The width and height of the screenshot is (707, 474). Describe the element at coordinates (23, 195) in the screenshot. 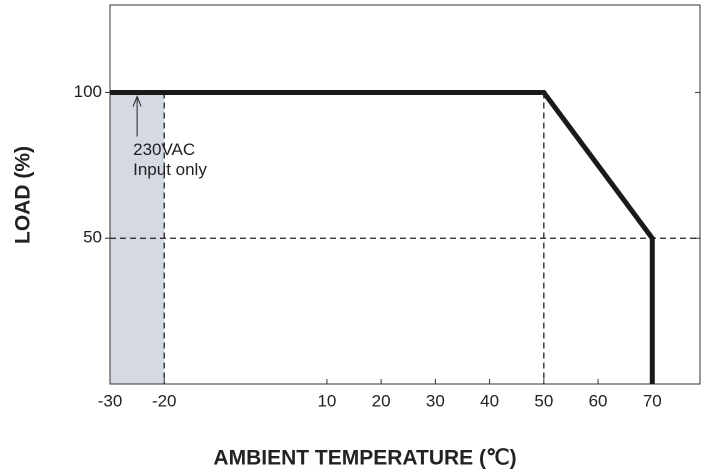

I see `y-axis-title: LOAD (%)` at that location.